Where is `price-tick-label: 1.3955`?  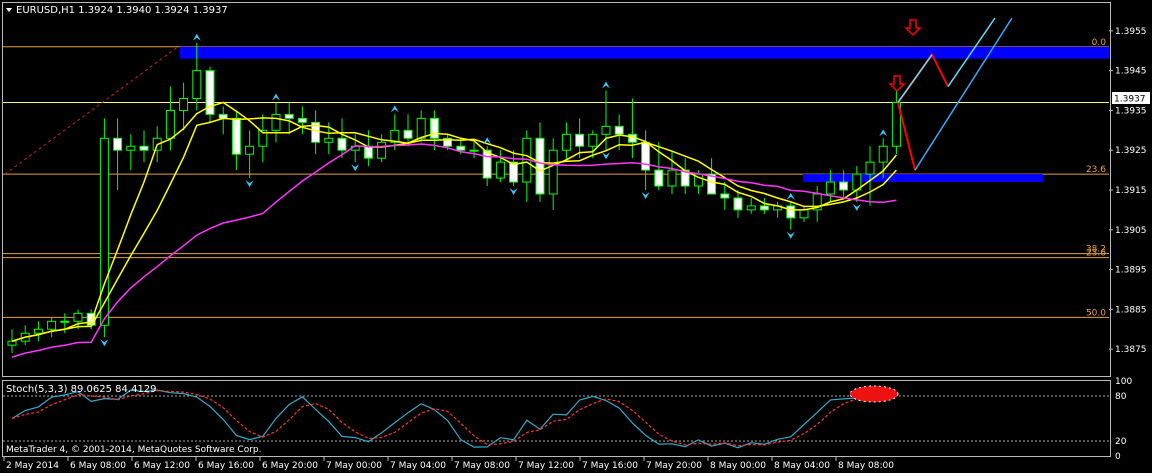
price-tick-label: 1.3955 is located at coordinates (1131, 32).